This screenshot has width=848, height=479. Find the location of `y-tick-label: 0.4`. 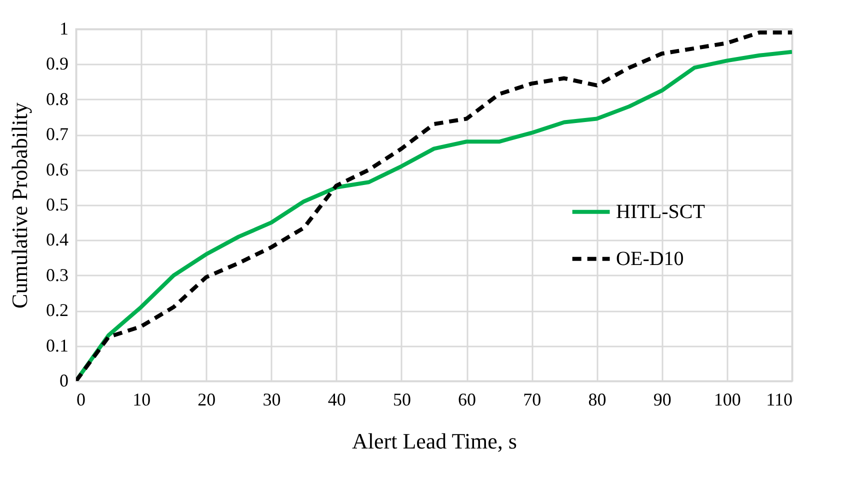

y-tick-label: 0.4 is located at coordinates (57, 240).